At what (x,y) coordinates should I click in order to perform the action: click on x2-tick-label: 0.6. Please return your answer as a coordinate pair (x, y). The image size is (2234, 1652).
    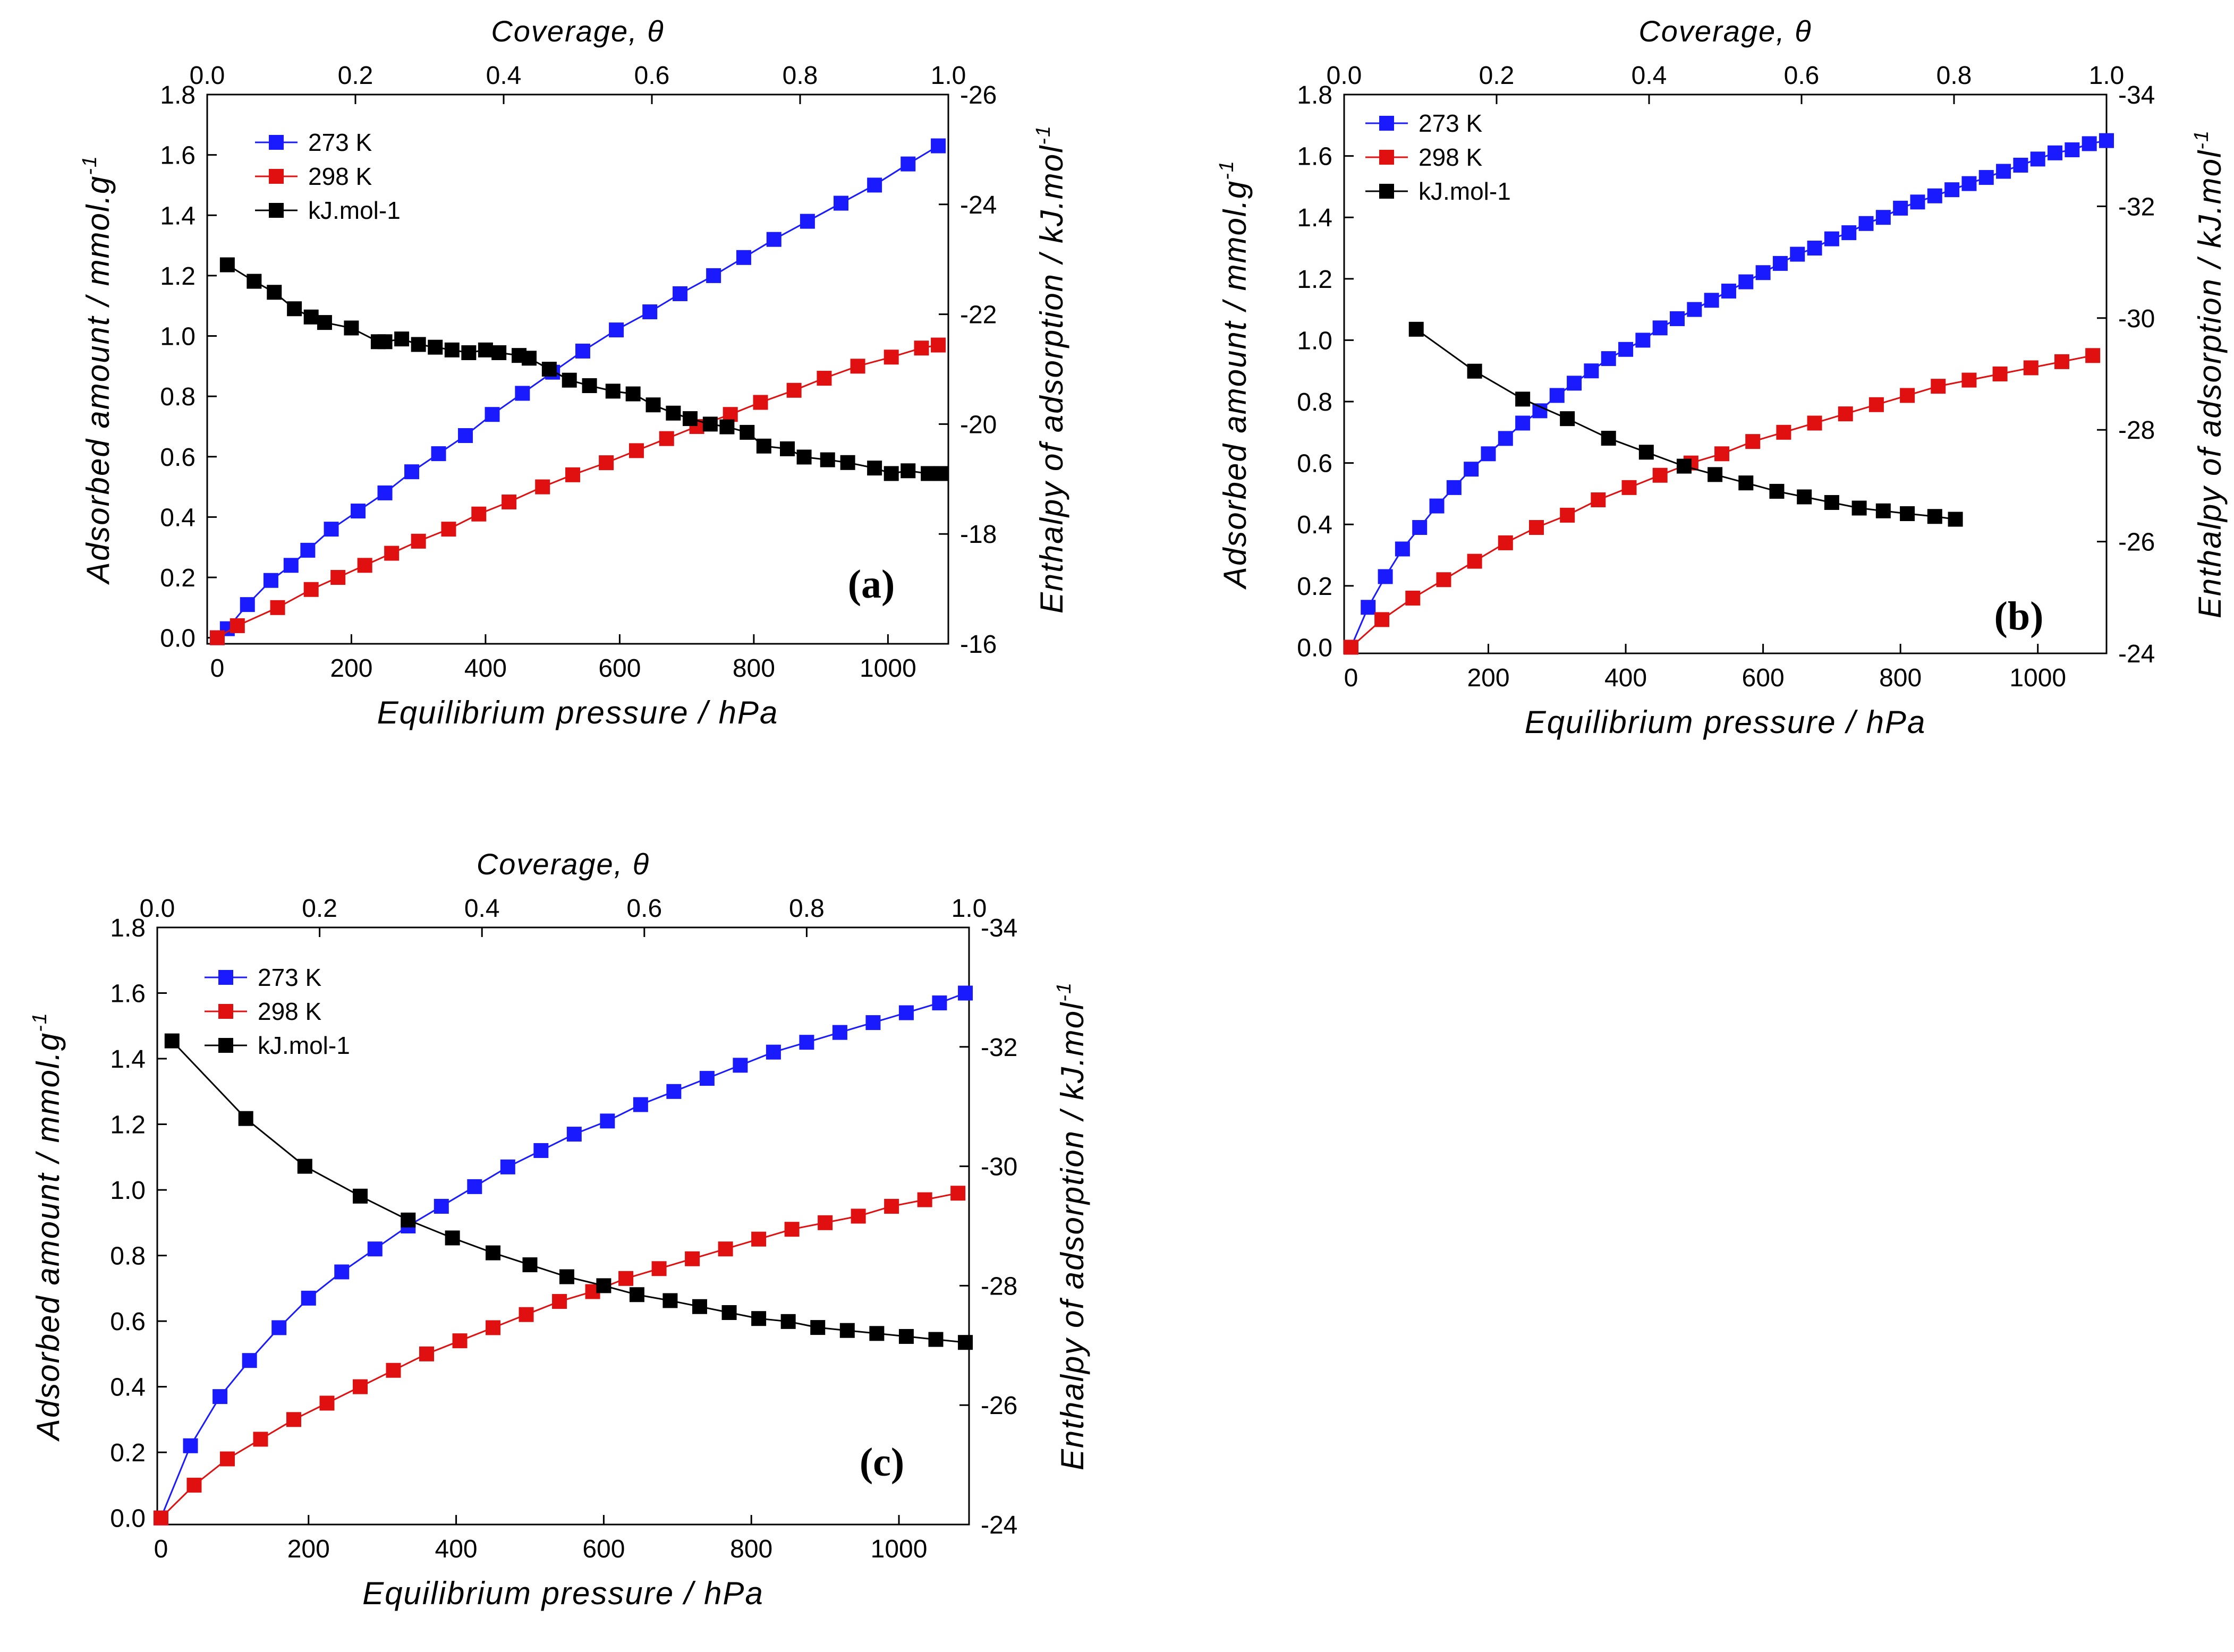
    Looking at the image, I should click on (652, 76).